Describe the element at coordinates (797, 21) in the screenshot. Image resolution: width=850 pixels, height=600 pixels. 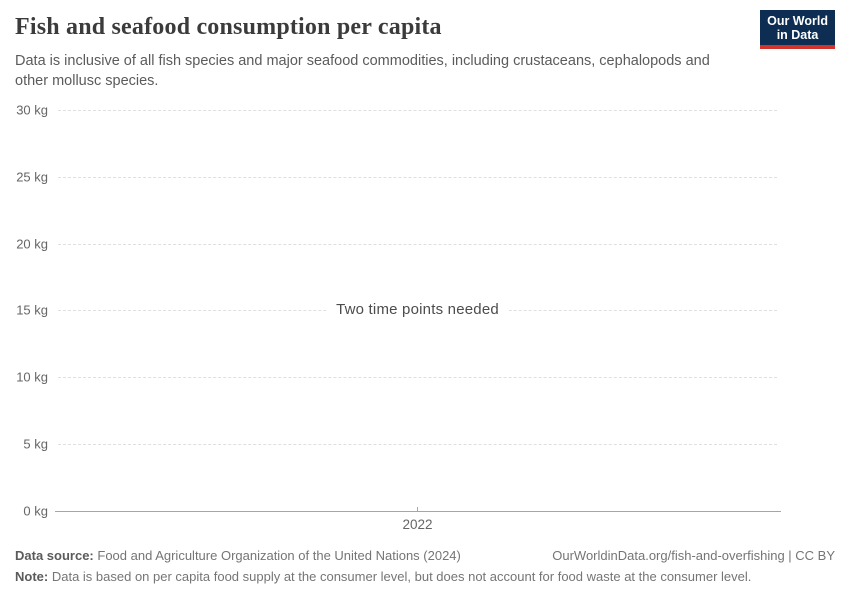
I see `owid-logo-line1: Our World` at that location.